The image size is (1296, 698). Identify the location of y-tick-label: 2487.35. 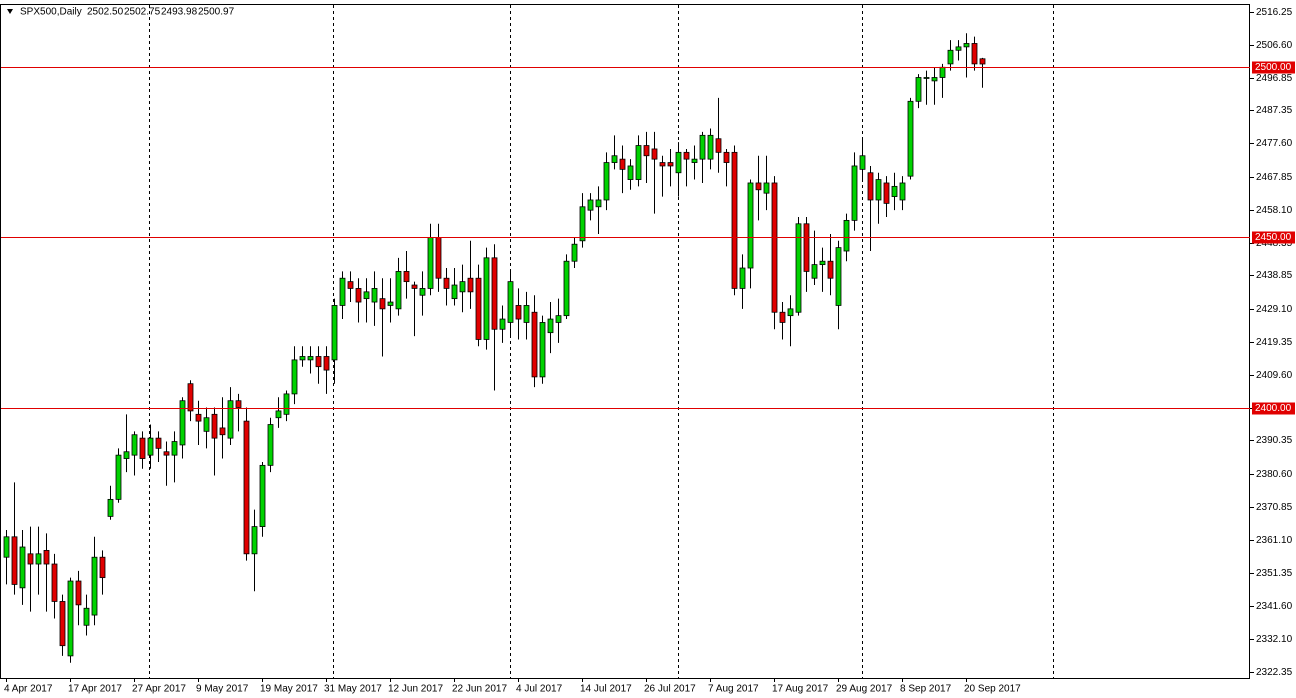
(1274, 110).